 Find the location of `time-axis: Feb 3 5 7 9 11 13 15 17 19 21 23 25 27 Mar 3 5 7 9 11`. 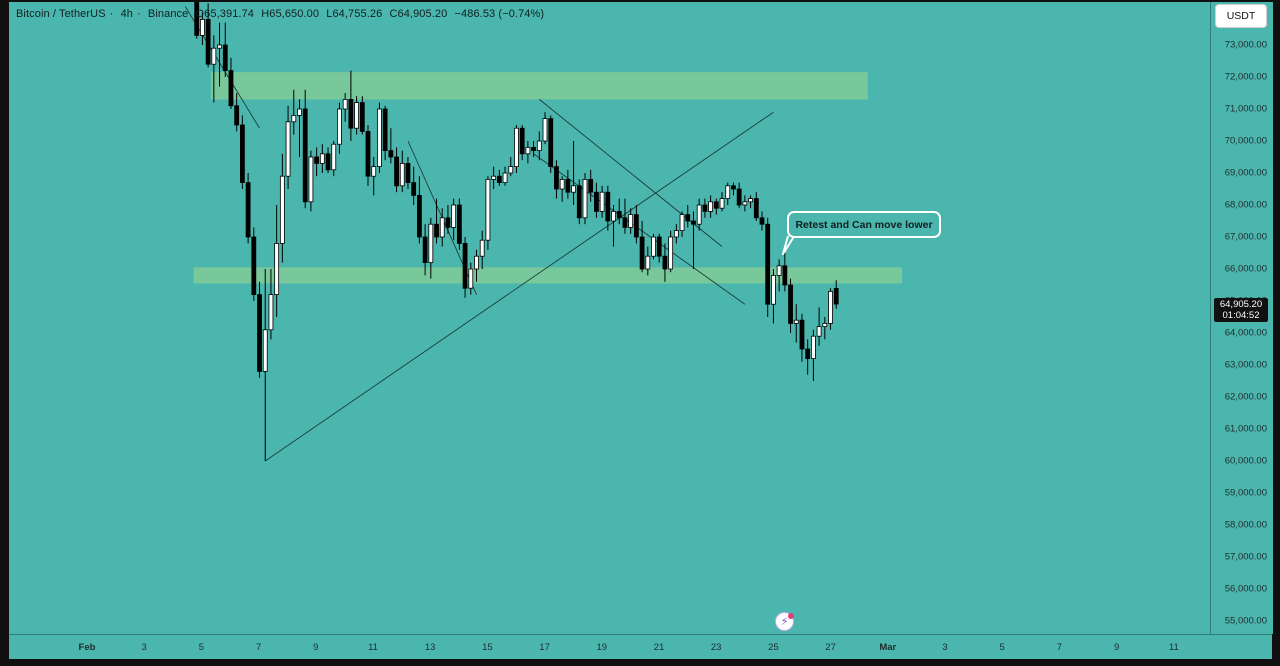

time-axis: Feb 3 5 7 9 11 13 15 17 19 21 23 25 27 Mar 3 5 7 9 11 is located at coordinates (640, 646).